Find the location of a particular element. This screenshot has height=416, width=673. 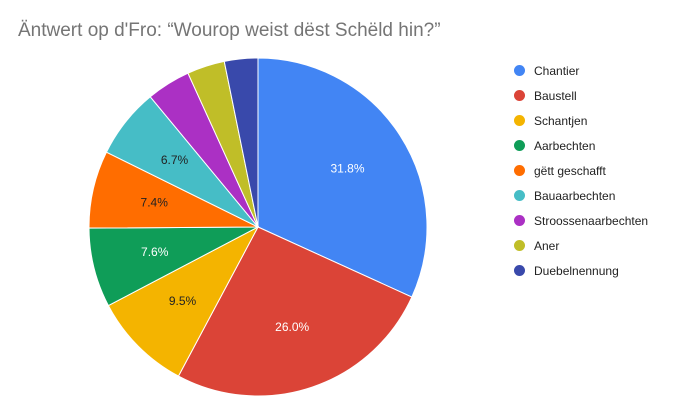

legend-item-duebelnennung: Duebelnennung is located at coordinates (581, 270).